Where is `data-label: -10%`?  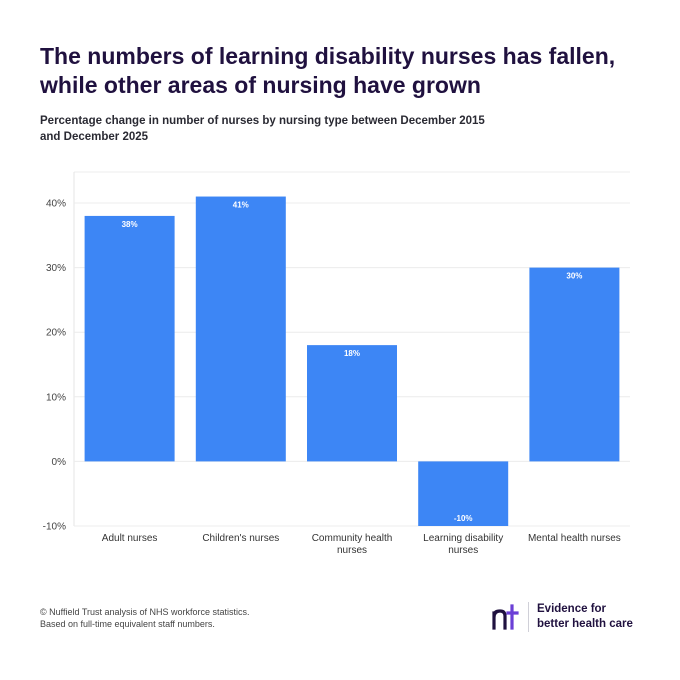
data-label: -10% is located at coordinates (463, 518).